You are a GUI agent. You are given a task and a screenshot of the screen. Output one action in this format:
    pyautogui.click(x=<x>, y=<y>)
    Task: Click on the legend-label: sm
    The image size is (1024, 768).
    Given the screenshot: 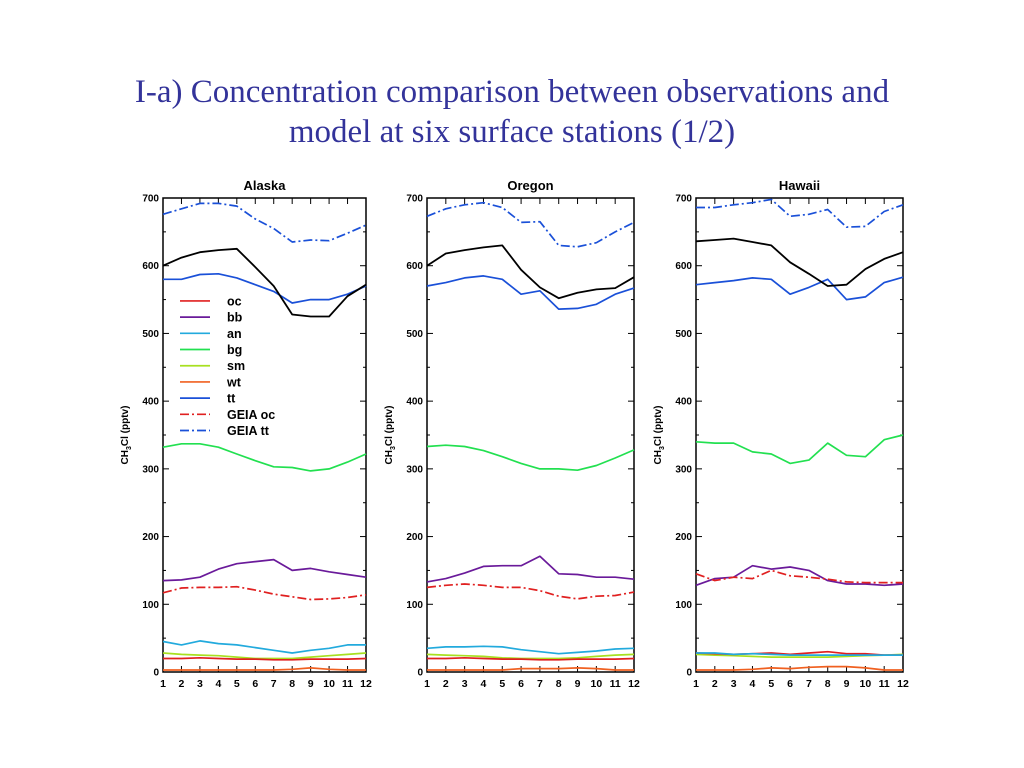 What is the action you would take?
    pyautogui.click(x=236, y=366)
    